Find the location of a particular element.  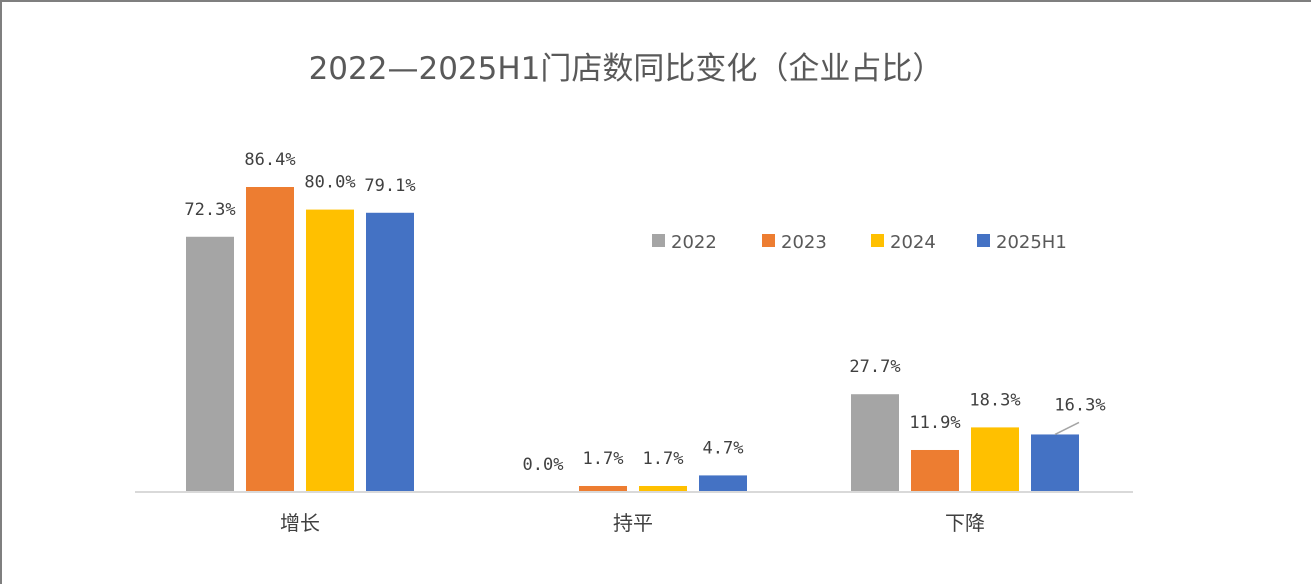

data-label: 72.3% is located at coordinates (209, 210).